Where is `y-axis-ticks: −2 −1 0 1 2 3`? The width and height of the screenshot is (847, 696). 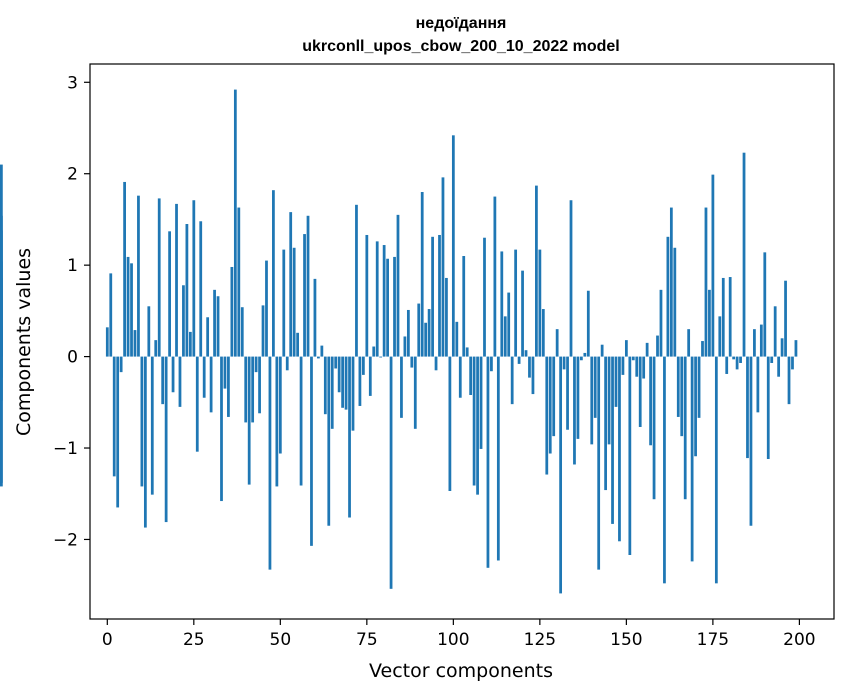
y-axis-ticks: −2 −1 0 1 2 3 is located at coordinates (71, 311).